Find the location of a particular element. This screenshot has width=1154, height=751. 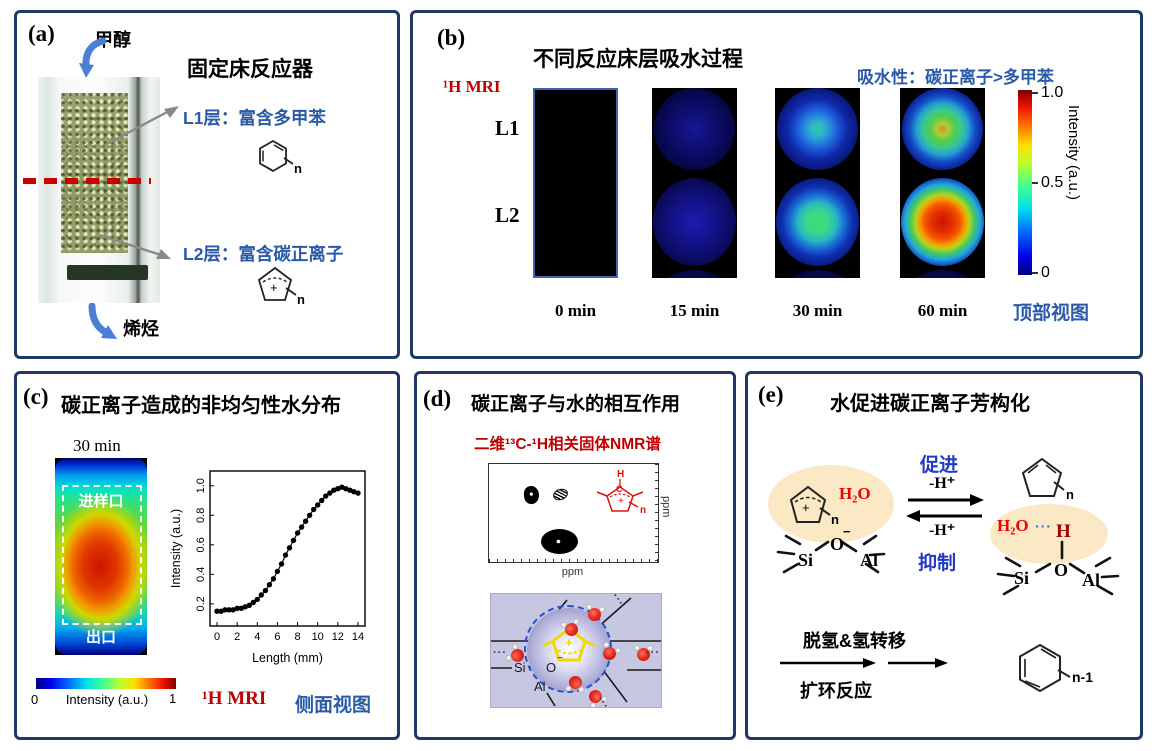

carbocation-icon: + n is located at coordinates (281, 286).